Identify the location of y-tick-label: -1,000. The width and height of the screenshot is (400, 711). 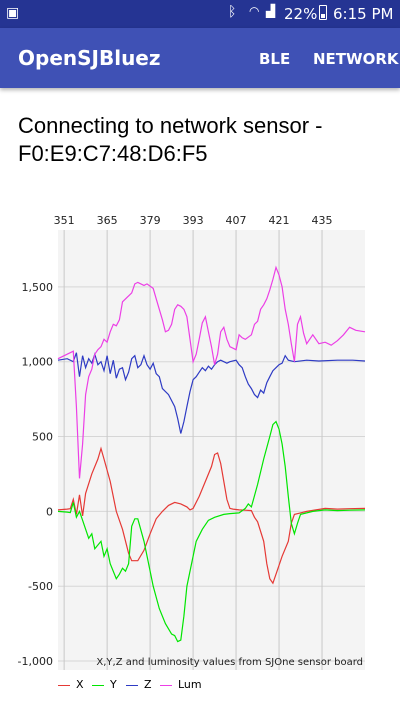
(35, 661).